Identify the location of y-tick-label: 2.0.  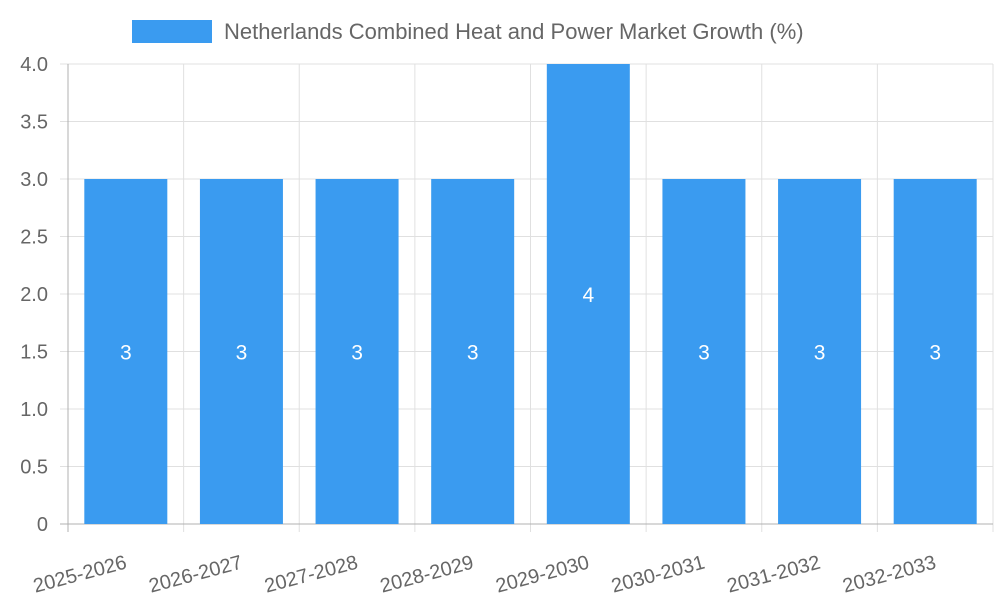
(34, 295).